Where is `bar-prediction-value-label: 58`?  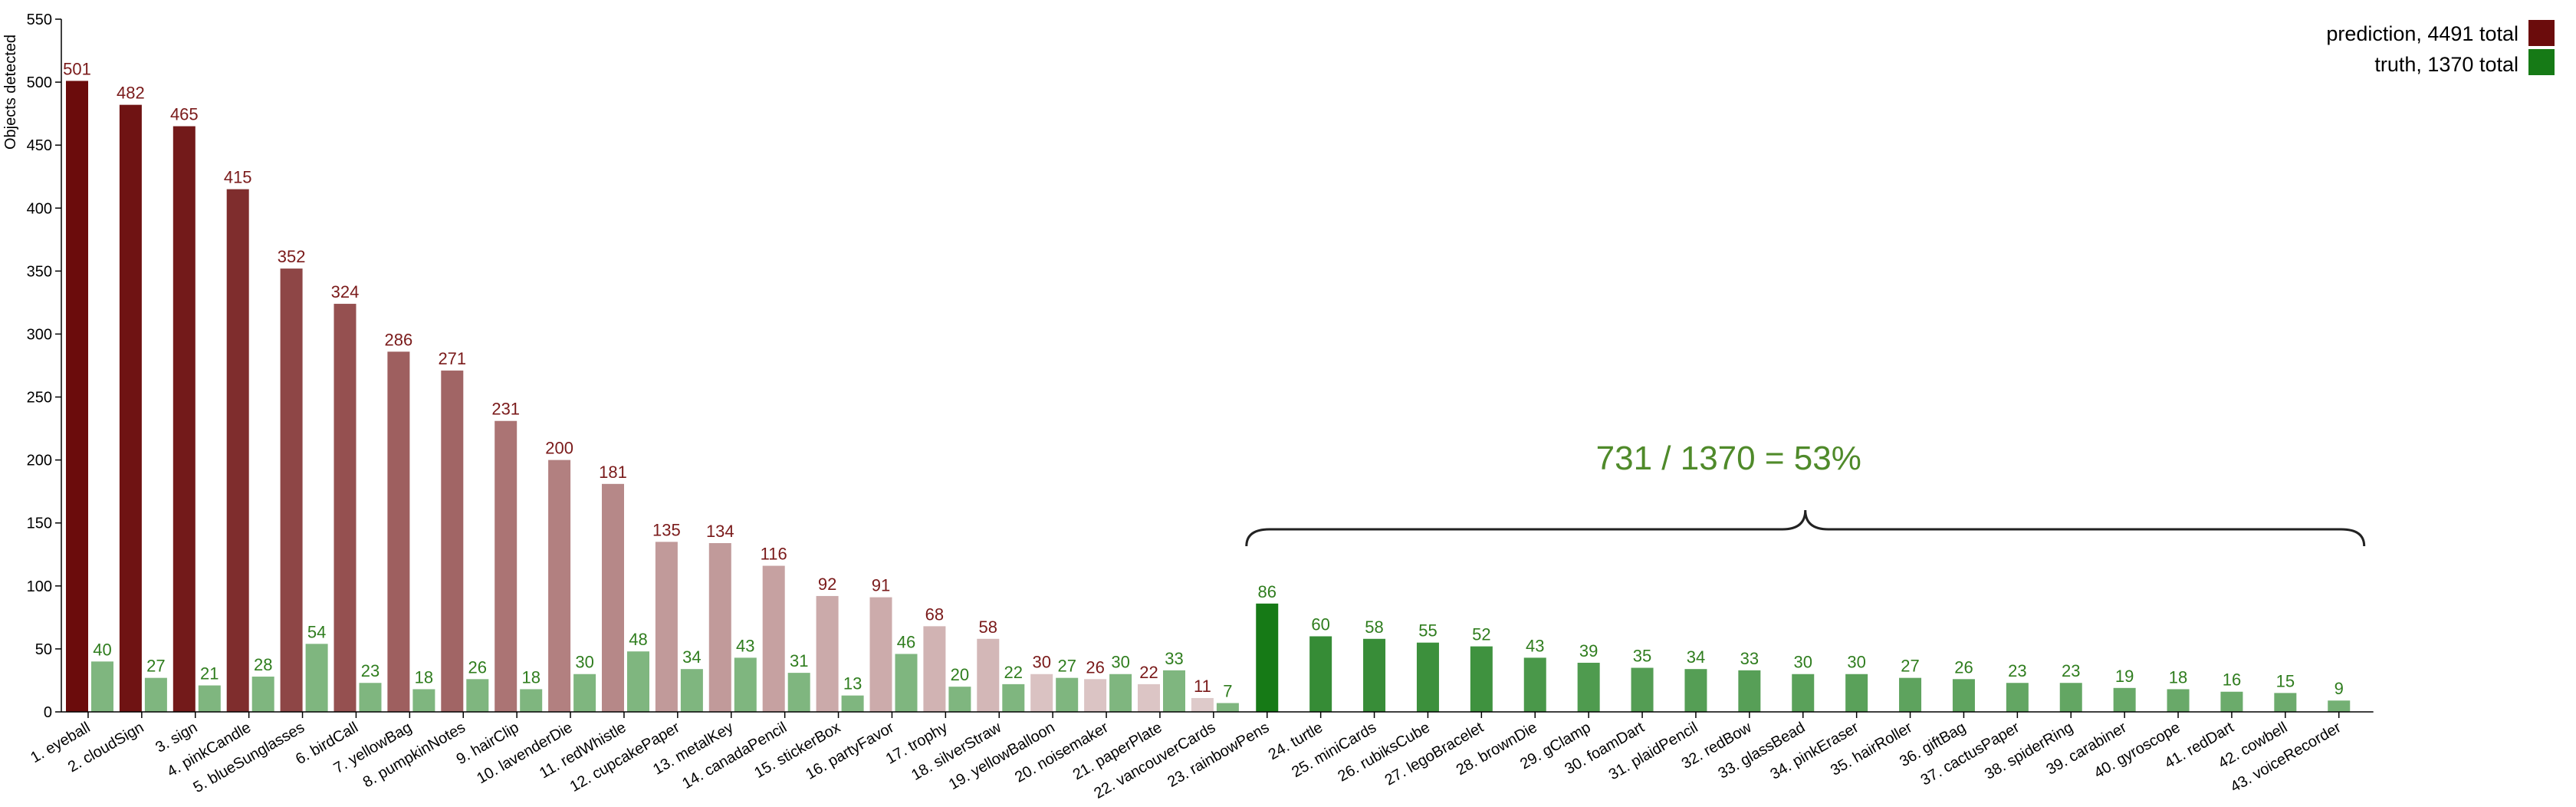 bar-prediction-value-label: 58 is located at coordinates (988, 627).